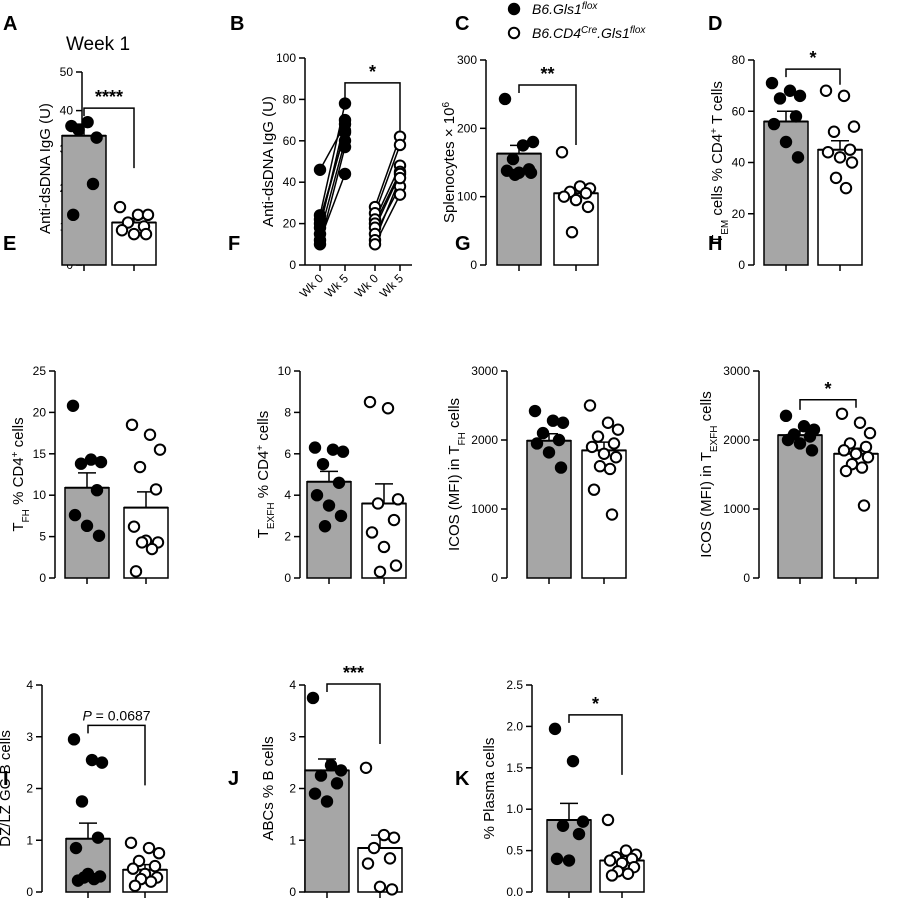  I want to click on y-axis-label: ABCs % B cells, so click(268, 788).